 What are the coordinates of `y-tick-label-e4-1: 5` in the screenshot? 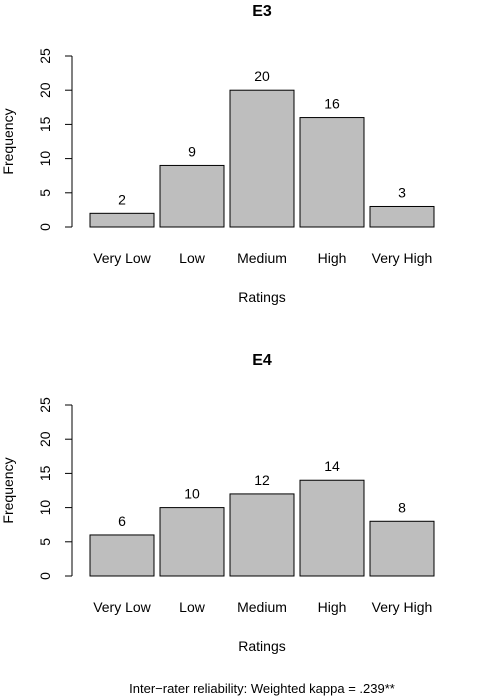 It's located at (45, 542).